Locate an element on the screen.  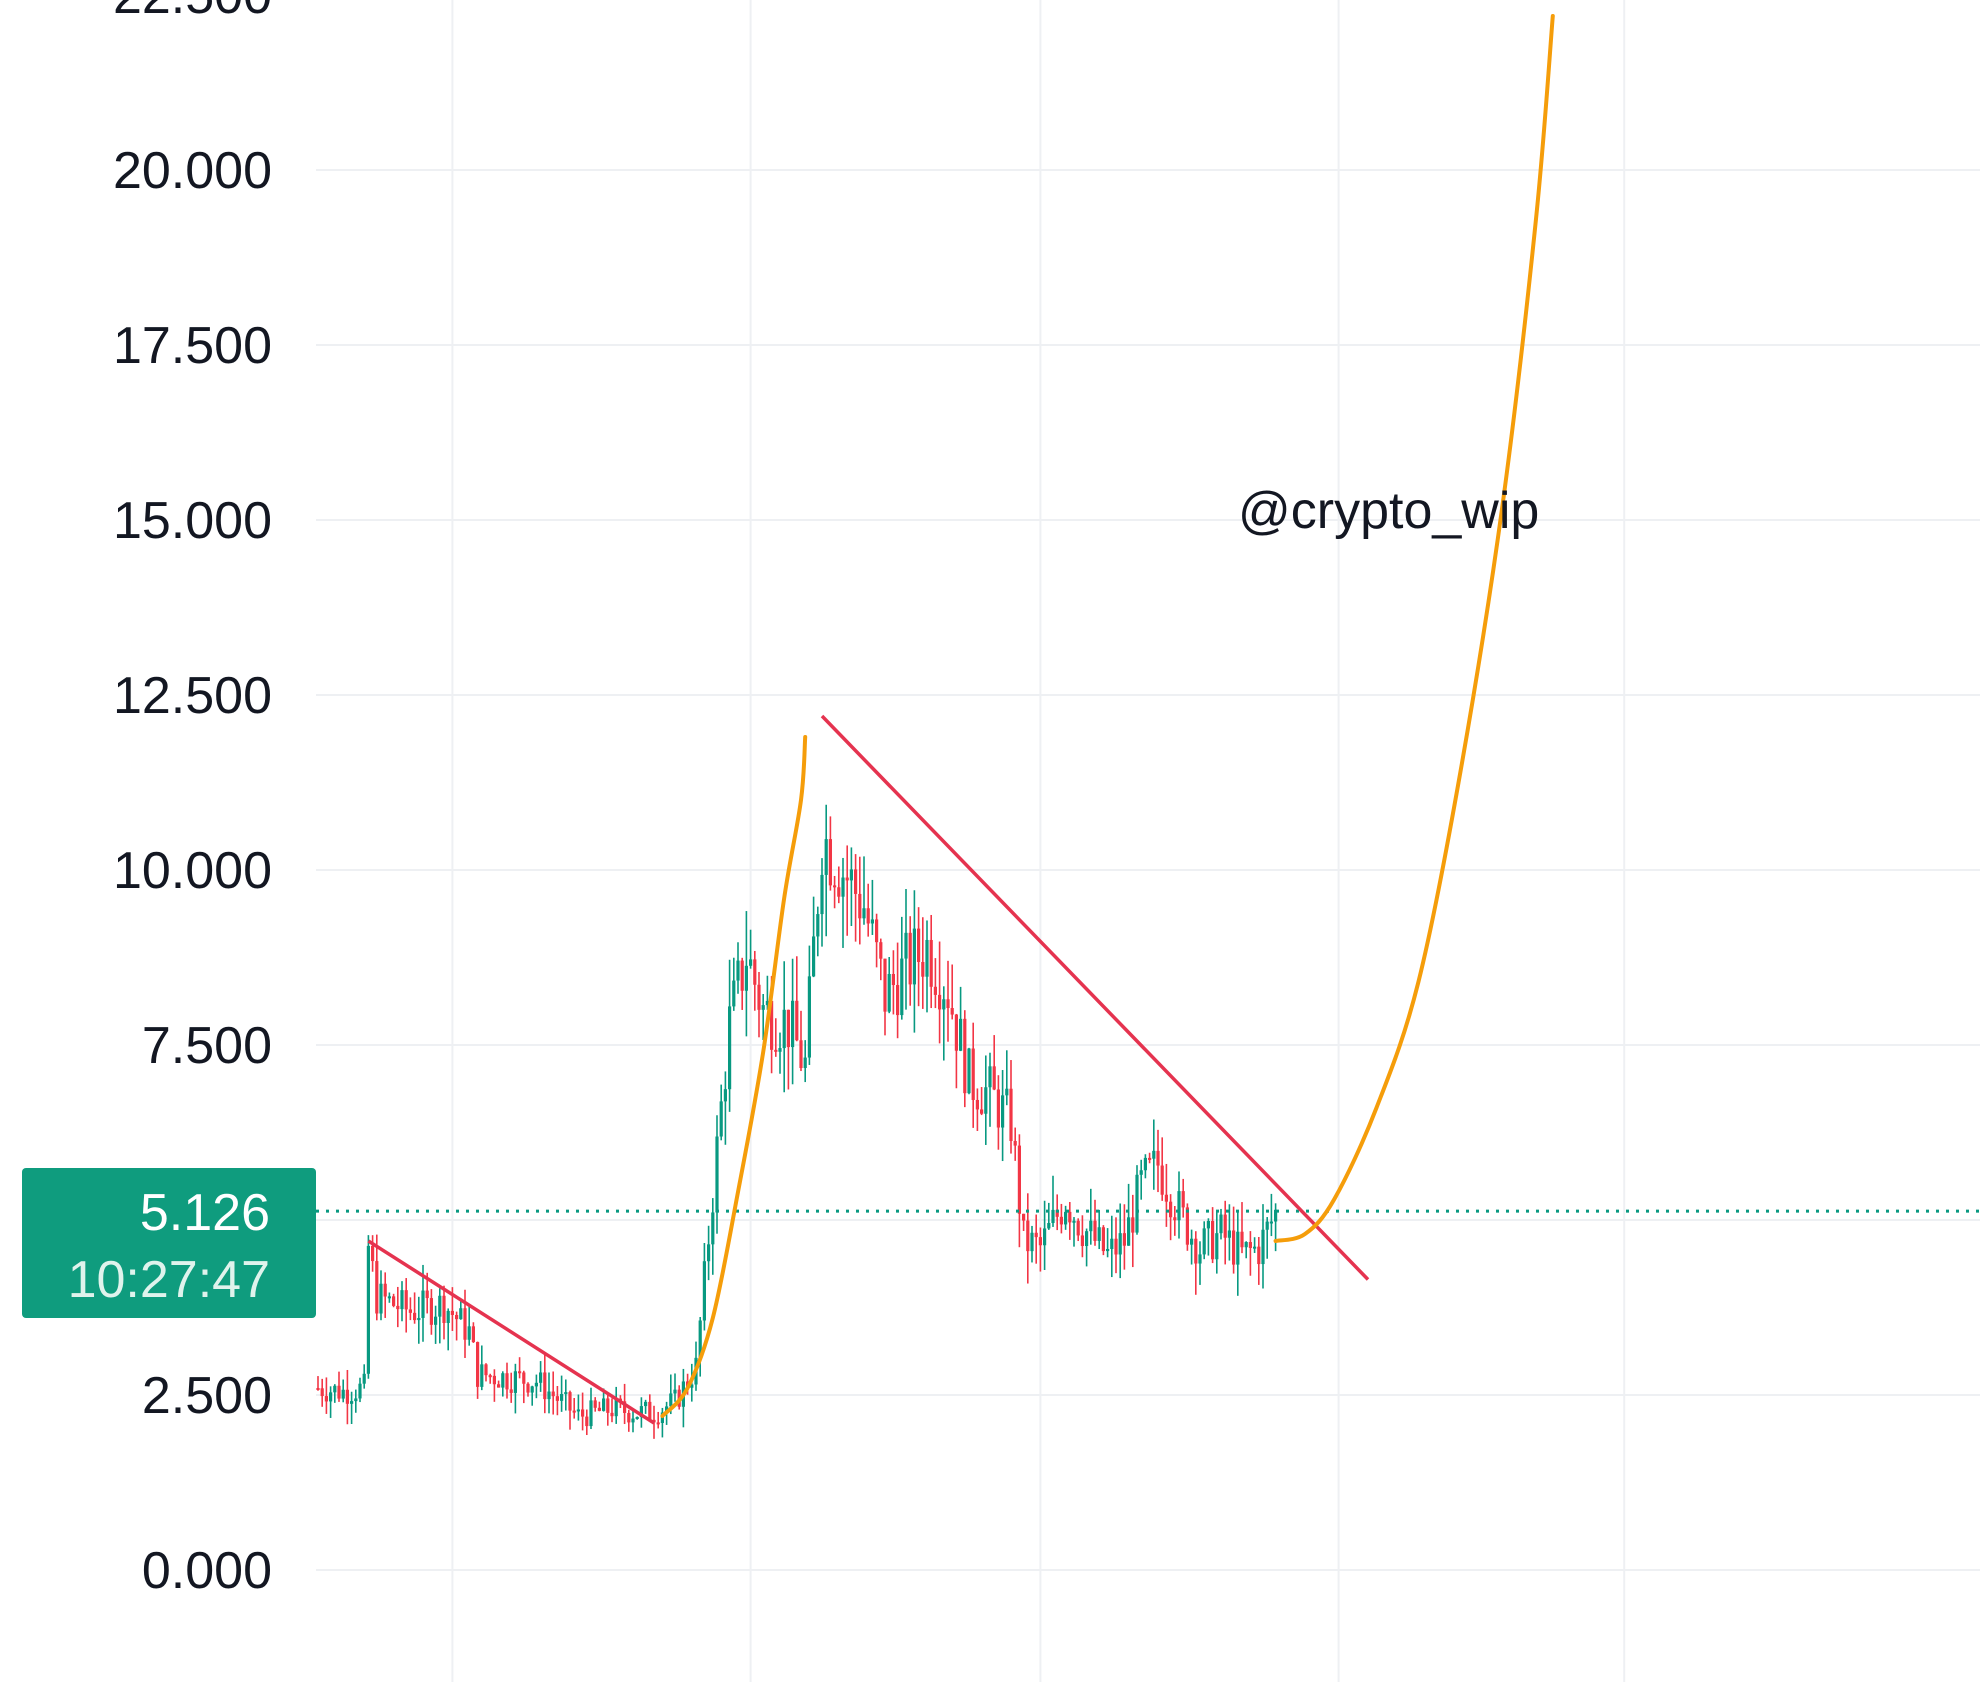
current-price-label: 5.126 is located at coordinates (205, 1213).